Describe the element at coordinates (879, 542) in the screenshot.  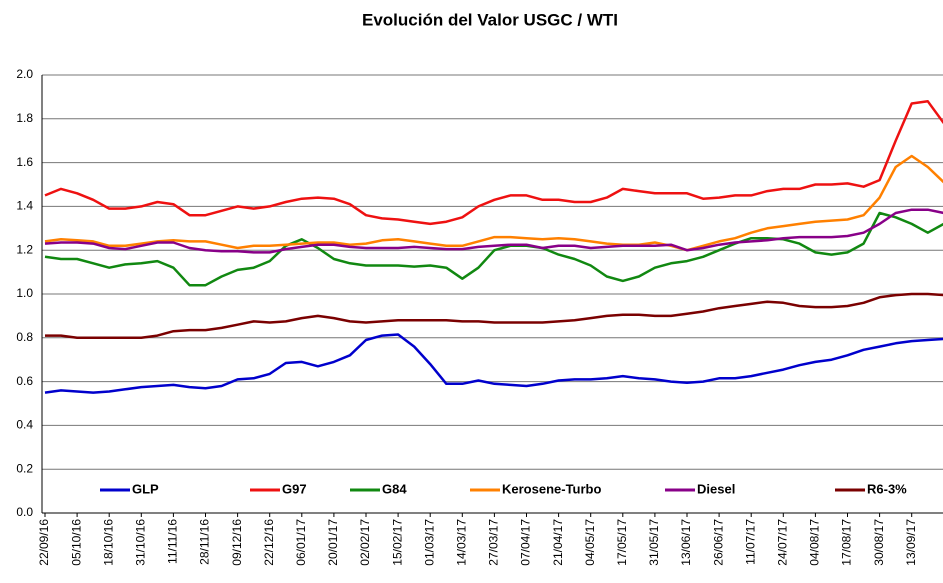
I see `x-tick-label: 30/08/17` at that location.